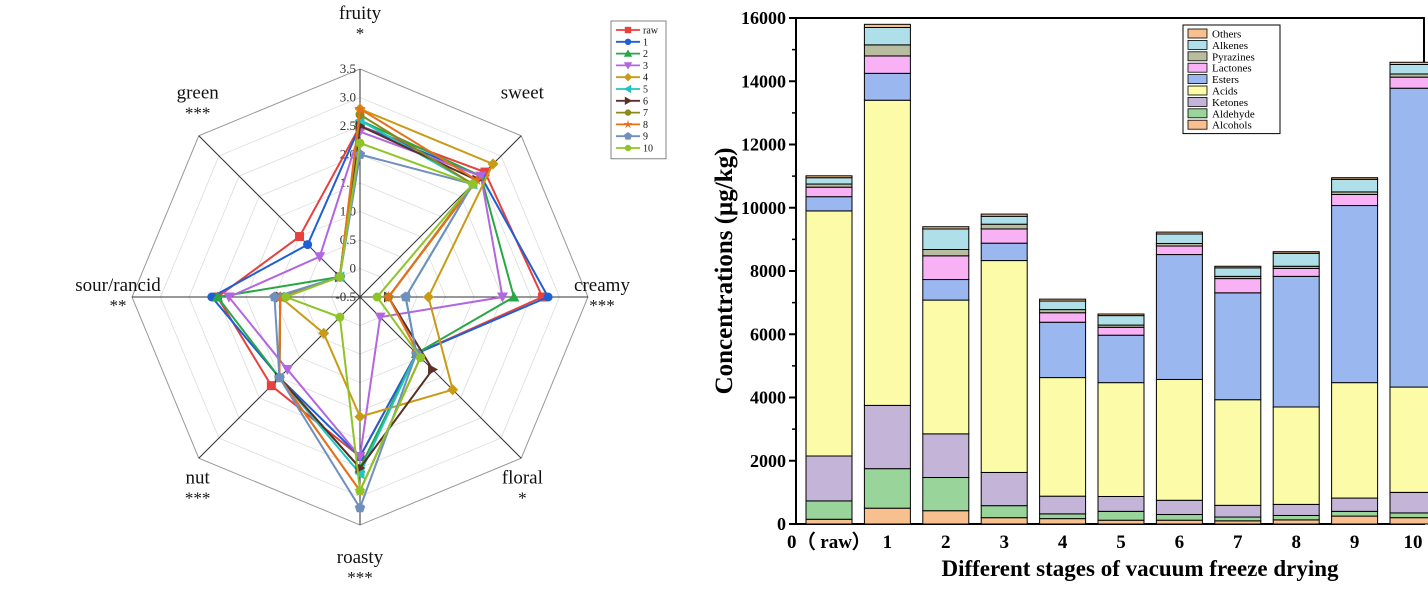 The image size is (1428, 592). I want to click on radar-axis-name: roasty, so click(360, 557).